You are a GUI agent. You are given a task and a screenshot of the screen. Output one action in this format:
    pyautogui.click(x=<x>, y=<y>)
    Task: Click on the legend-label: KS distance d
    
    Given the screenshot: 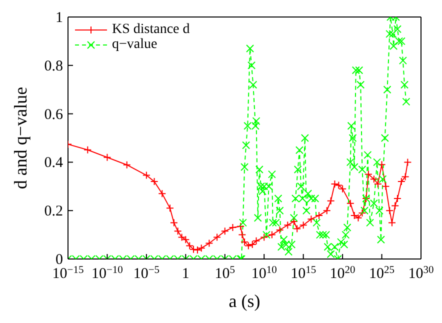 What is the action you would take?
    pyautogui.click(x=151, y=29)
    